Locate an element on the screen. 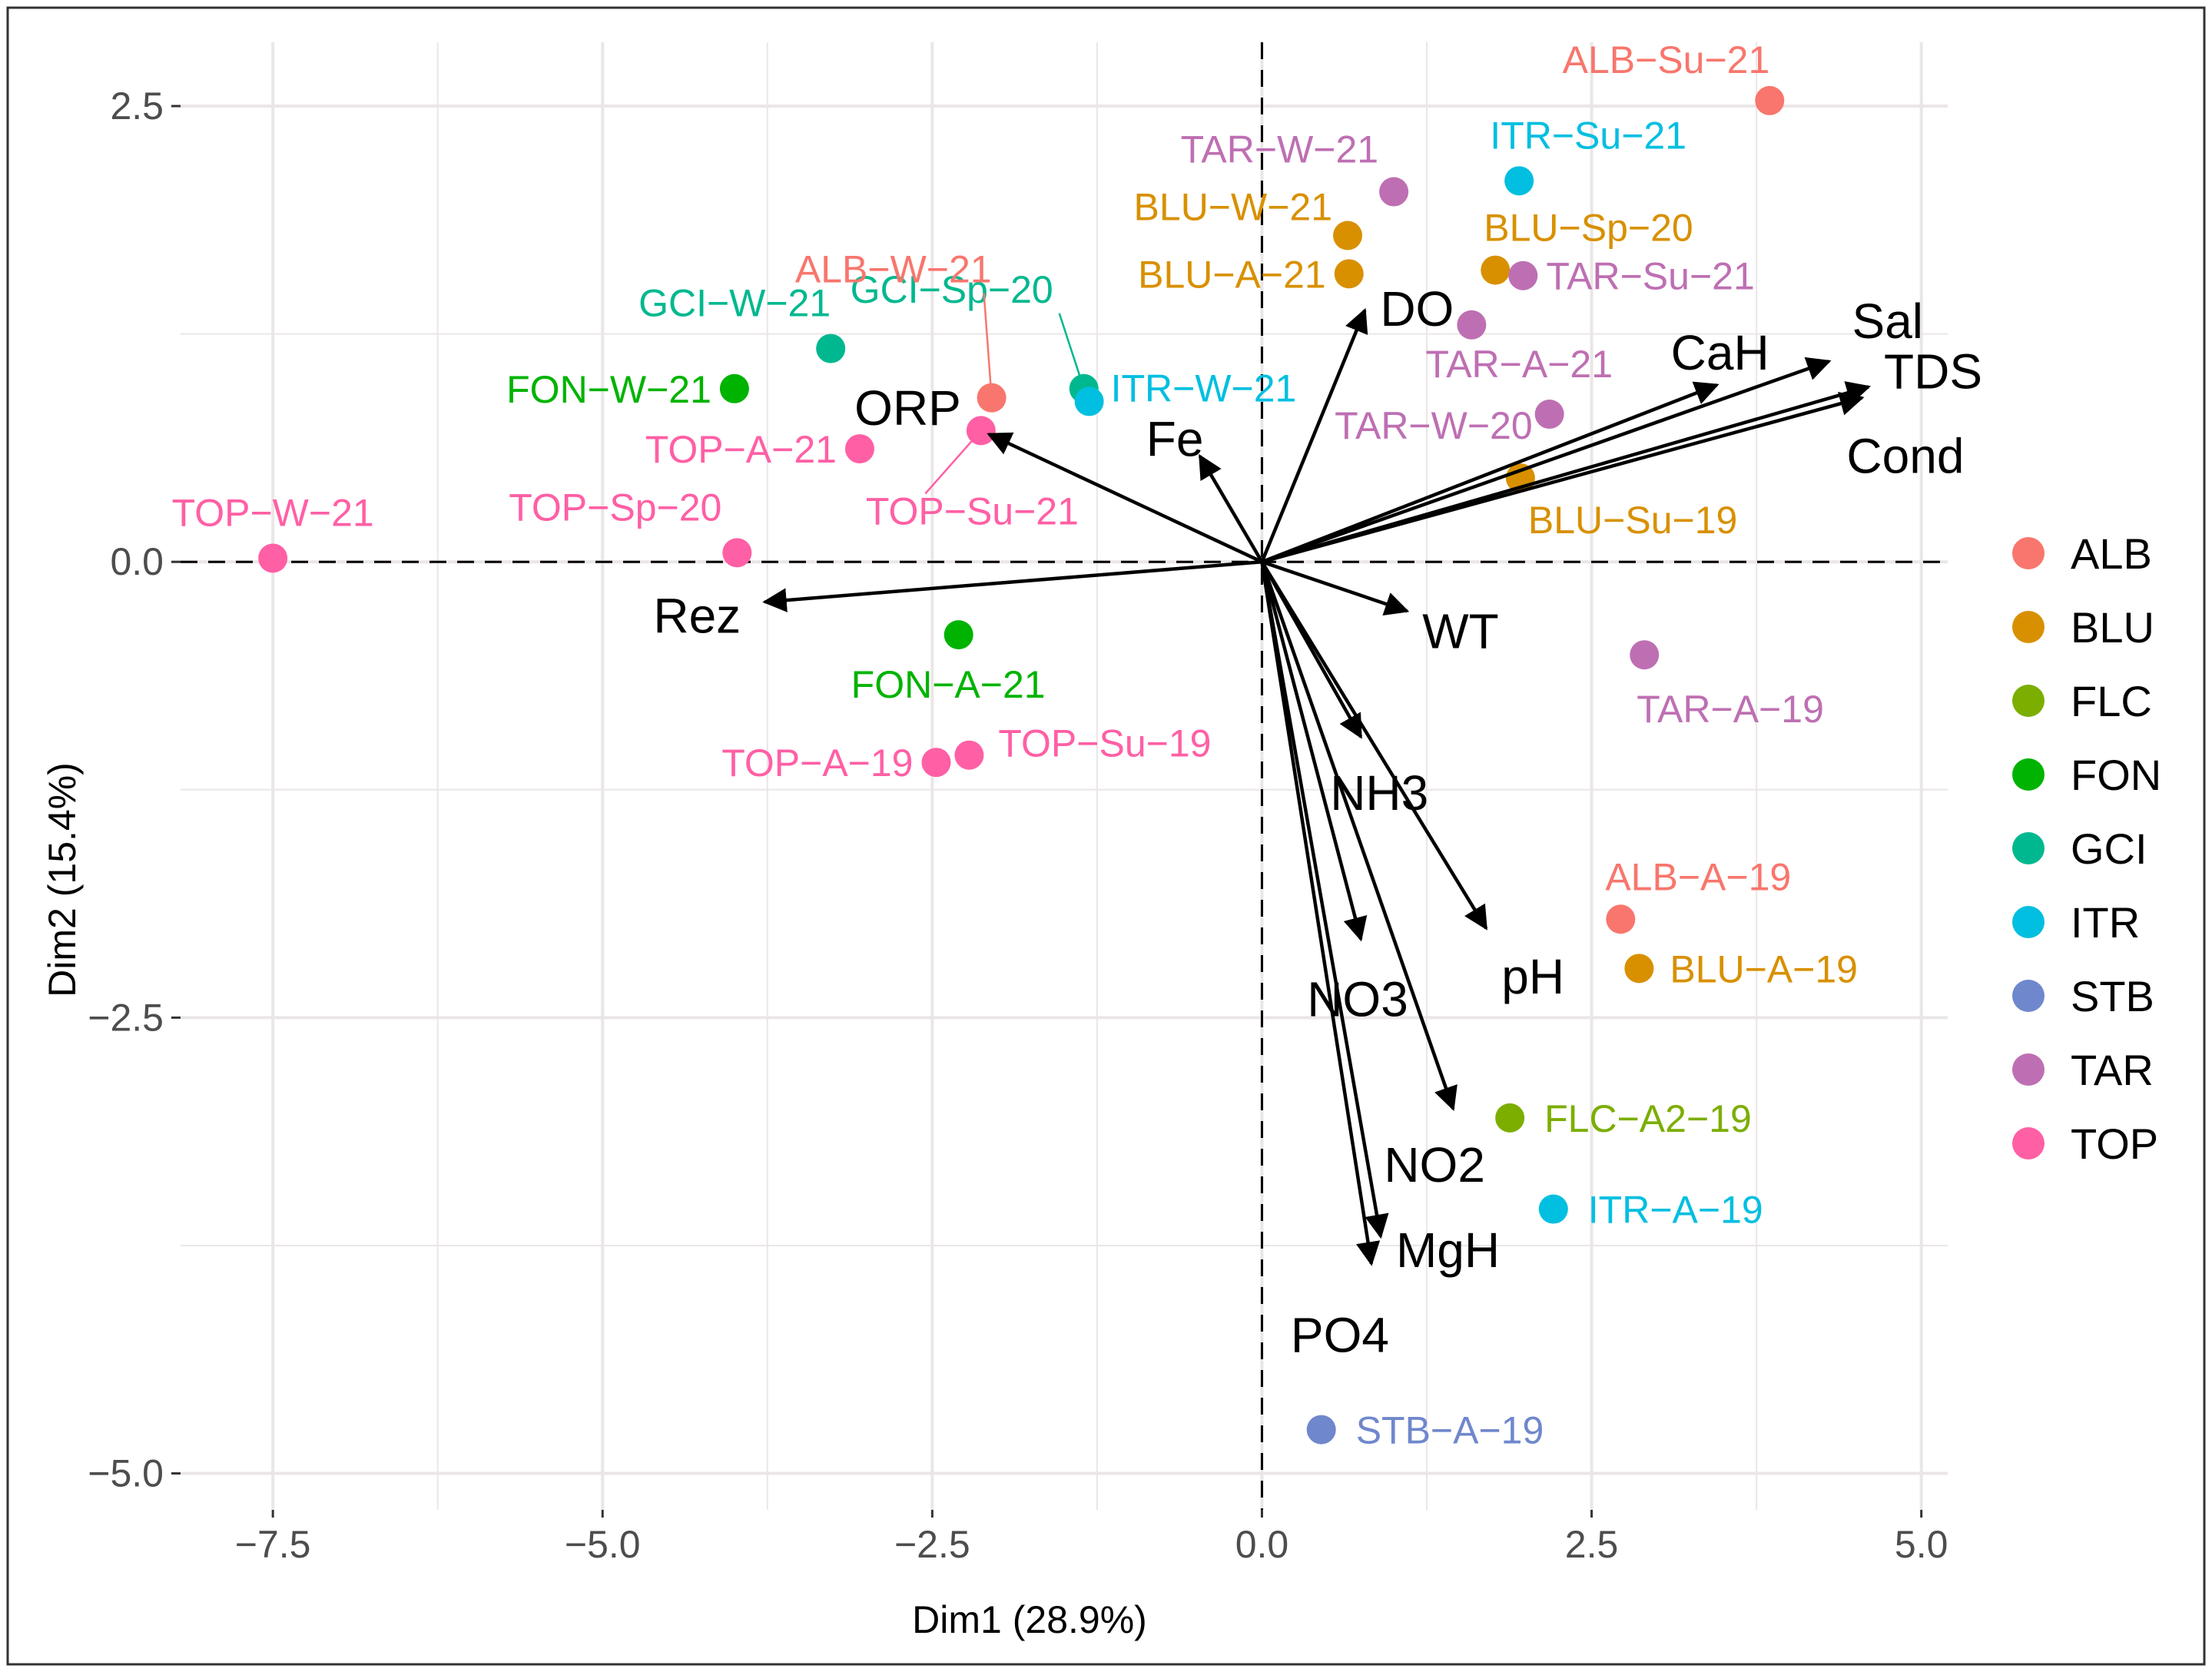 The height and width of the screenshot is (1672, 2212). sample-point-label: FON−W−21 is located at coordinates (608, 389).